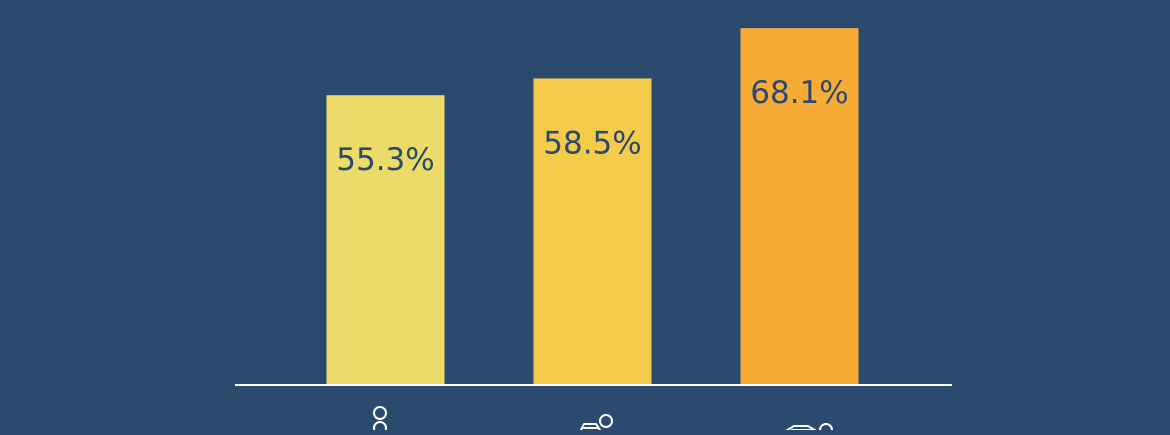 The height and width of the screenshot is (435, 1170). Describe the element at coordinates (808, 429) in the screenshot. I see `person-with-hands-icon` at that location.